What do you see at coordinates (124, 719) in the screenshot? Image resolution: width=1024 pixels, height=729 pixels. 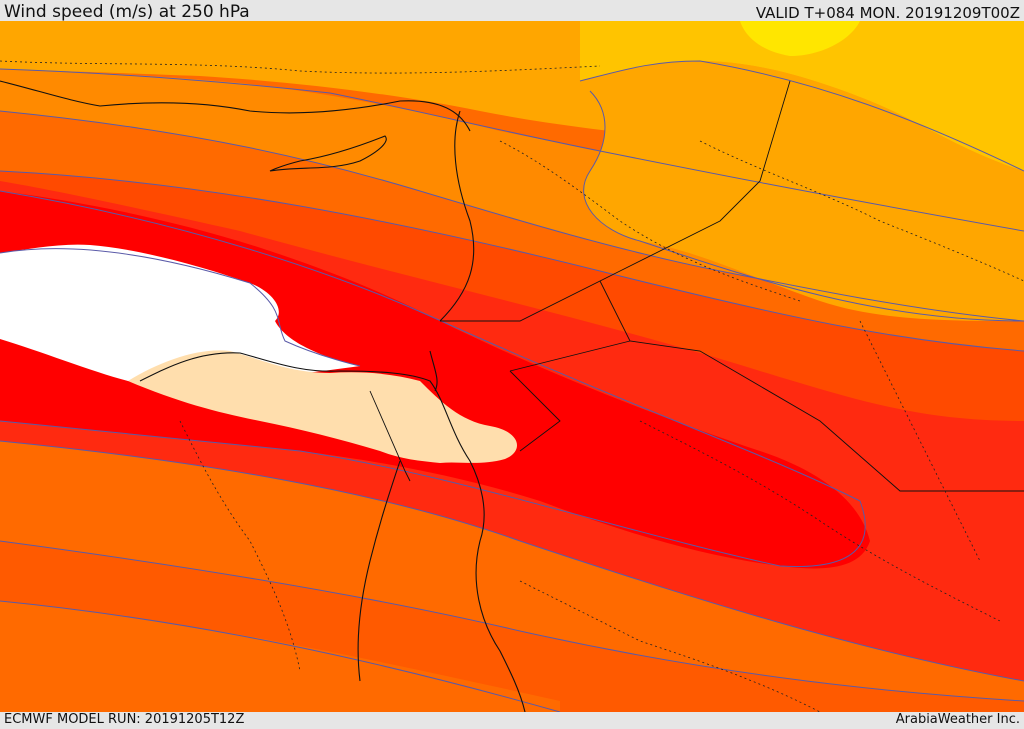 I see `model-run-label: ECMWF MODEL RUN: 20191205T12Z` at bounding box center [124, 719].